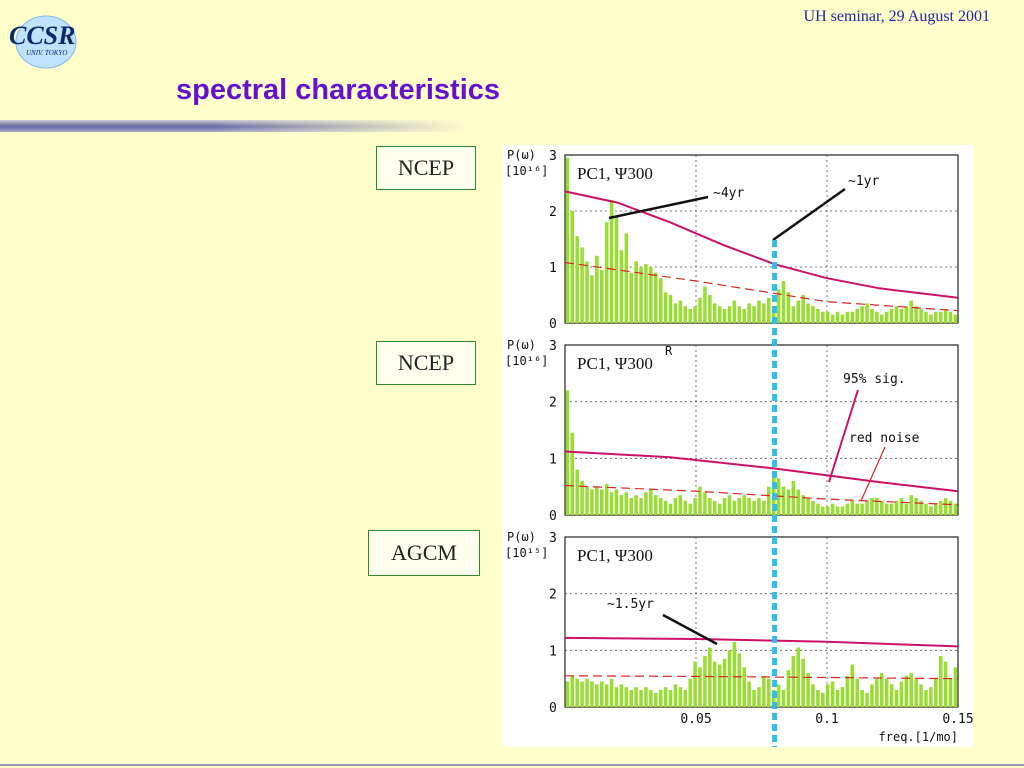 This screenshot has height=768, width=1024. What do you see at coordinates (732, 240) in the screenshot?
I see `spectrum-panel-1: 0 1 2 3 P(ω) [10¹⁶] PC1, Ψ300` at bounding box center [732, 240].